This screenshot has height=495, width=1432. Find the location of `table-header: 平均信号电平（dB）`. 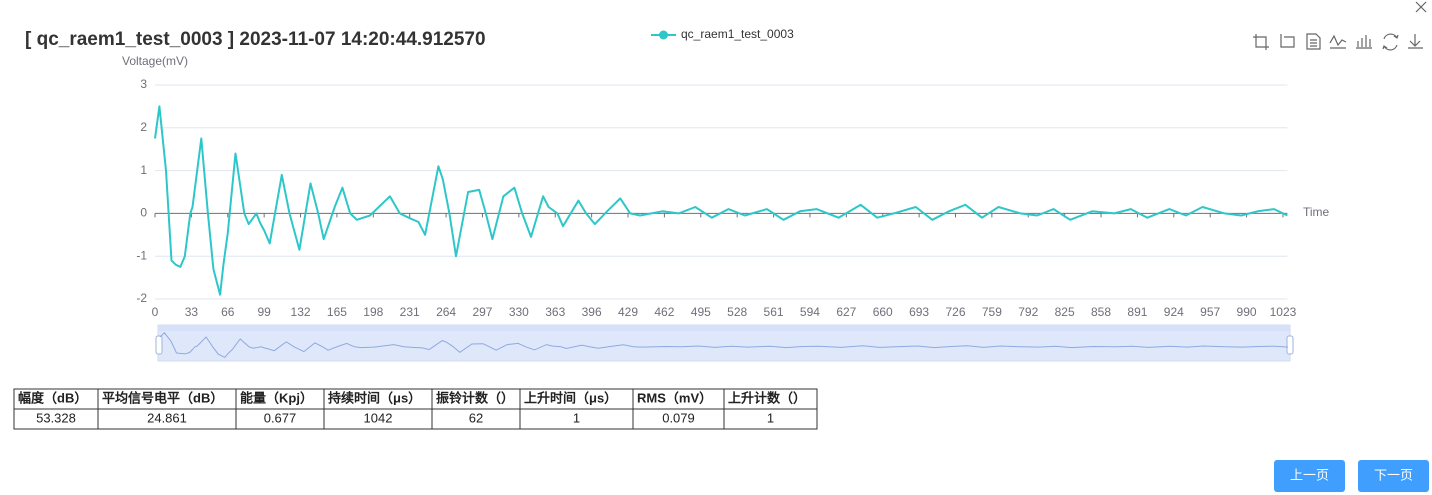

table-header: 平均信号电平（dB） is located at coordinates (162, 397).